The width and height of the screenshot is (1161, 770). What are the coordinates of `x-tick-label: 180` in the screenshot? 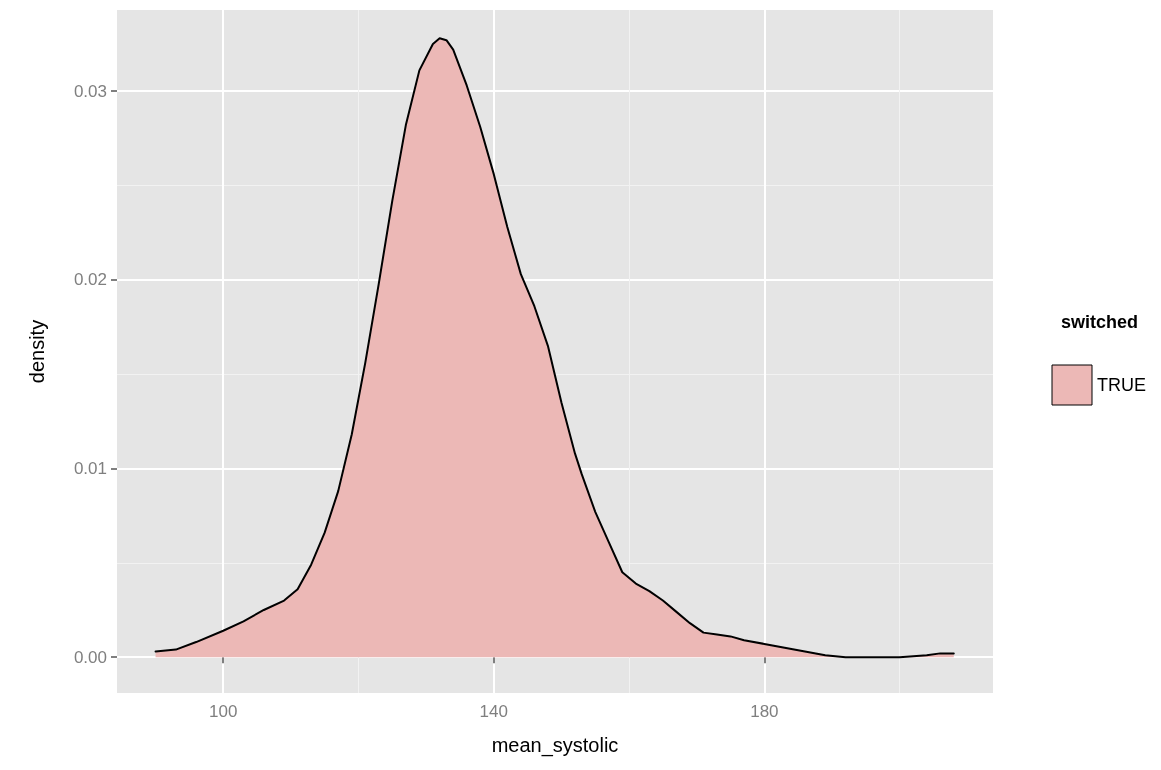 It's located at (764, 711).